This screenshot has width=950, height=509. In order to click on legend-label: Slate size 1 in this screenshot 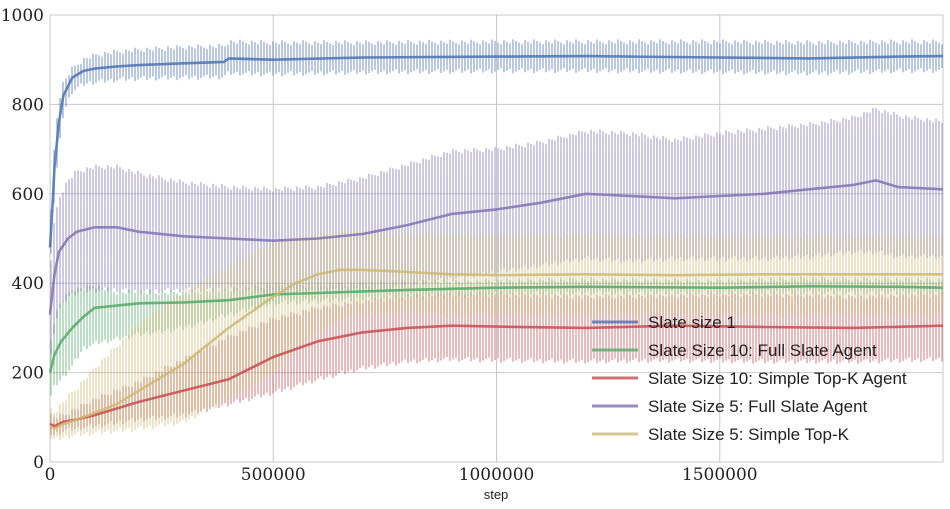, I will do `click(692, 322)`.